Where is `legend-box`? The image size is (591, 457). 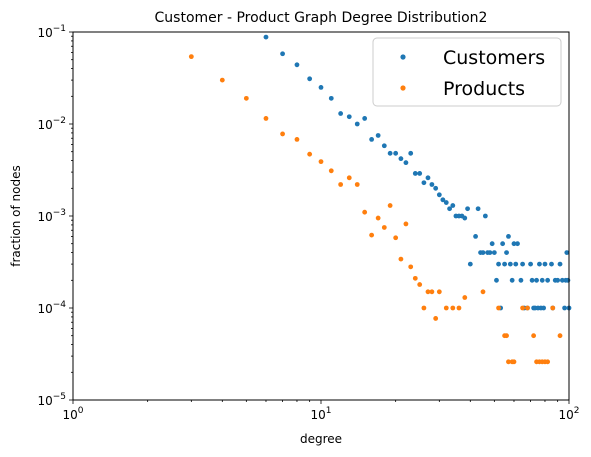
legend-box is located at coordinates (467, 72).